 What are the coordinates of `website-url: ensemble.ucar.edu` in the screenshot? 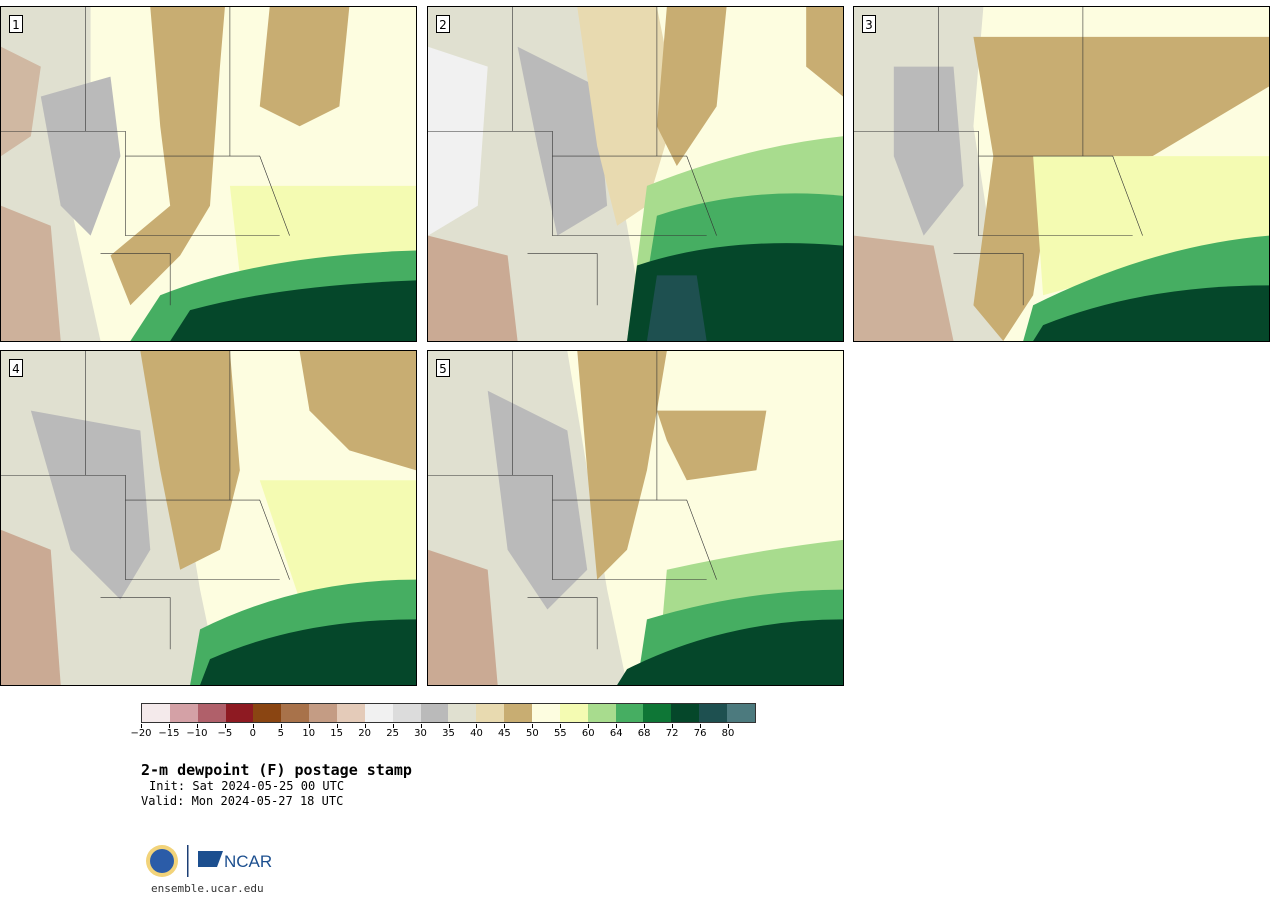 It's located at (207, 888).